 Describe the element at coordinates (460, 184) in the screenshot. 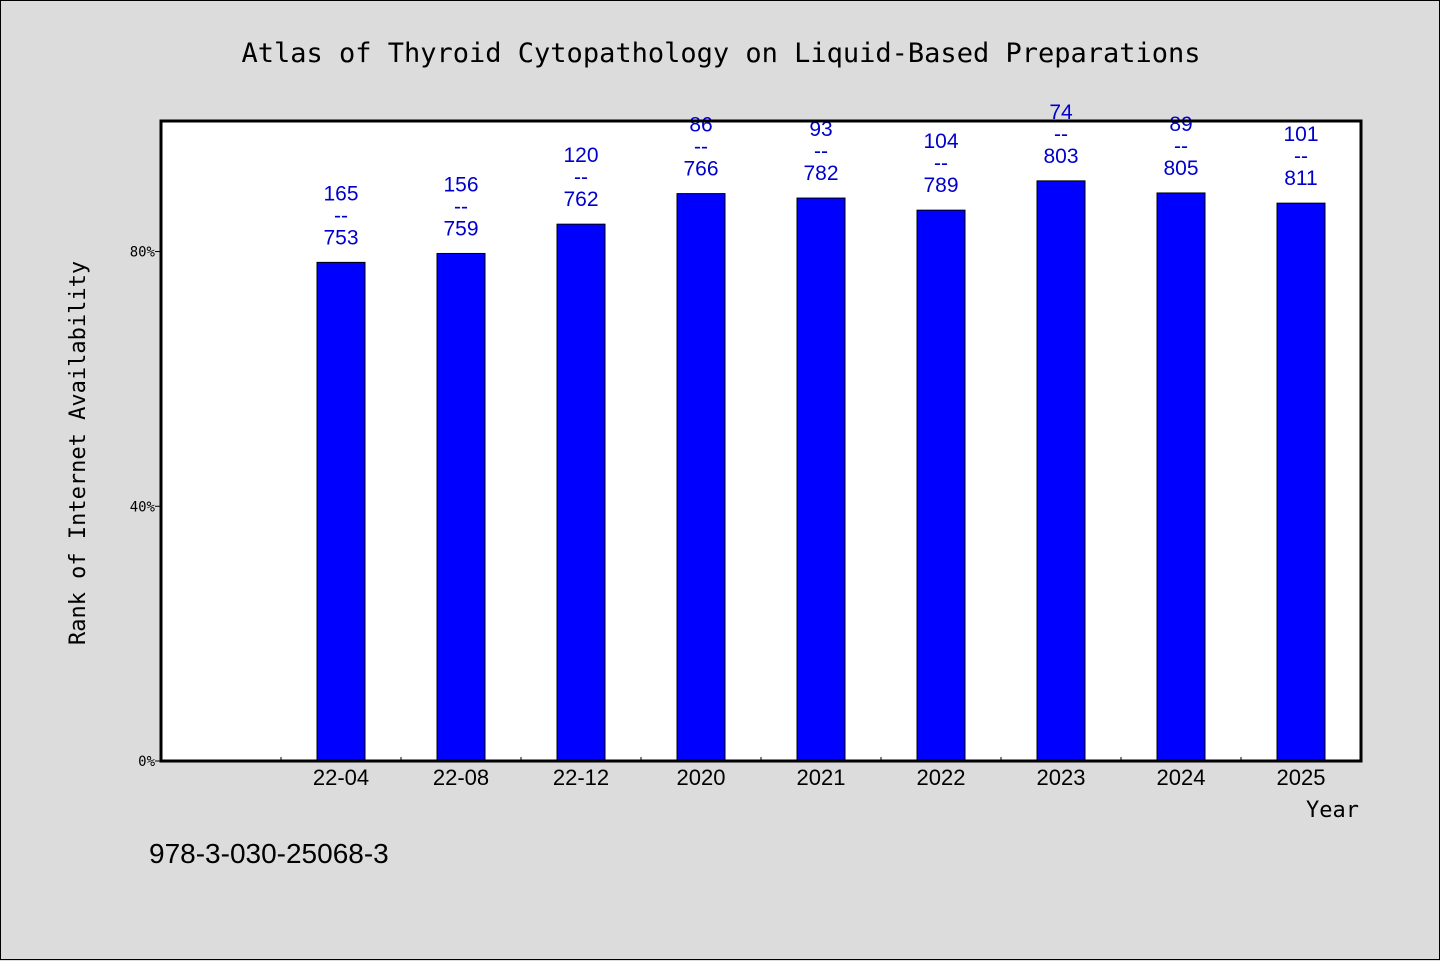

I see `data-label: 156` at that location.